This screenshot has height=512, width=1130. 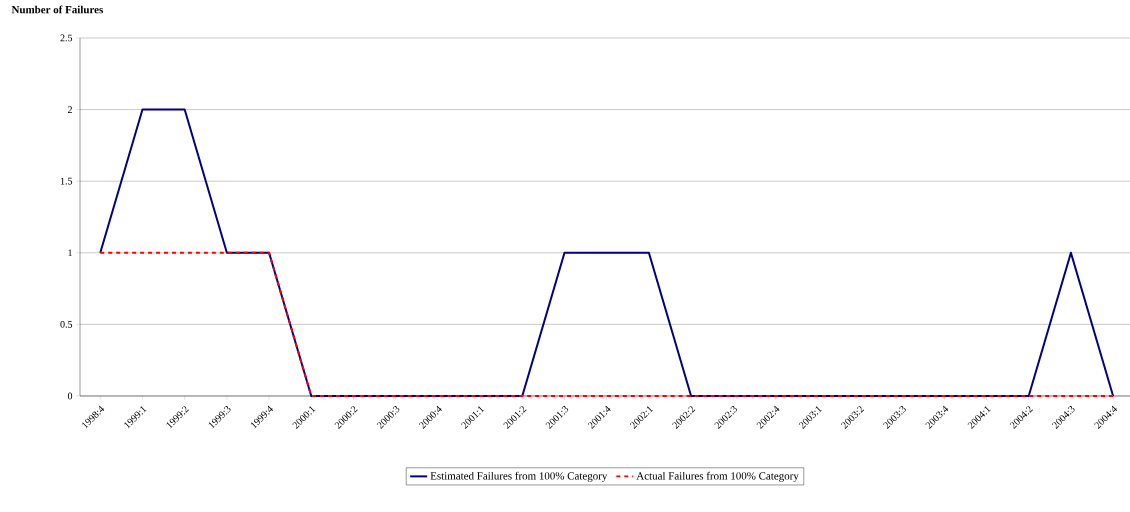 I want to click on y-tick-label: 0, so click(x=70, y=396).